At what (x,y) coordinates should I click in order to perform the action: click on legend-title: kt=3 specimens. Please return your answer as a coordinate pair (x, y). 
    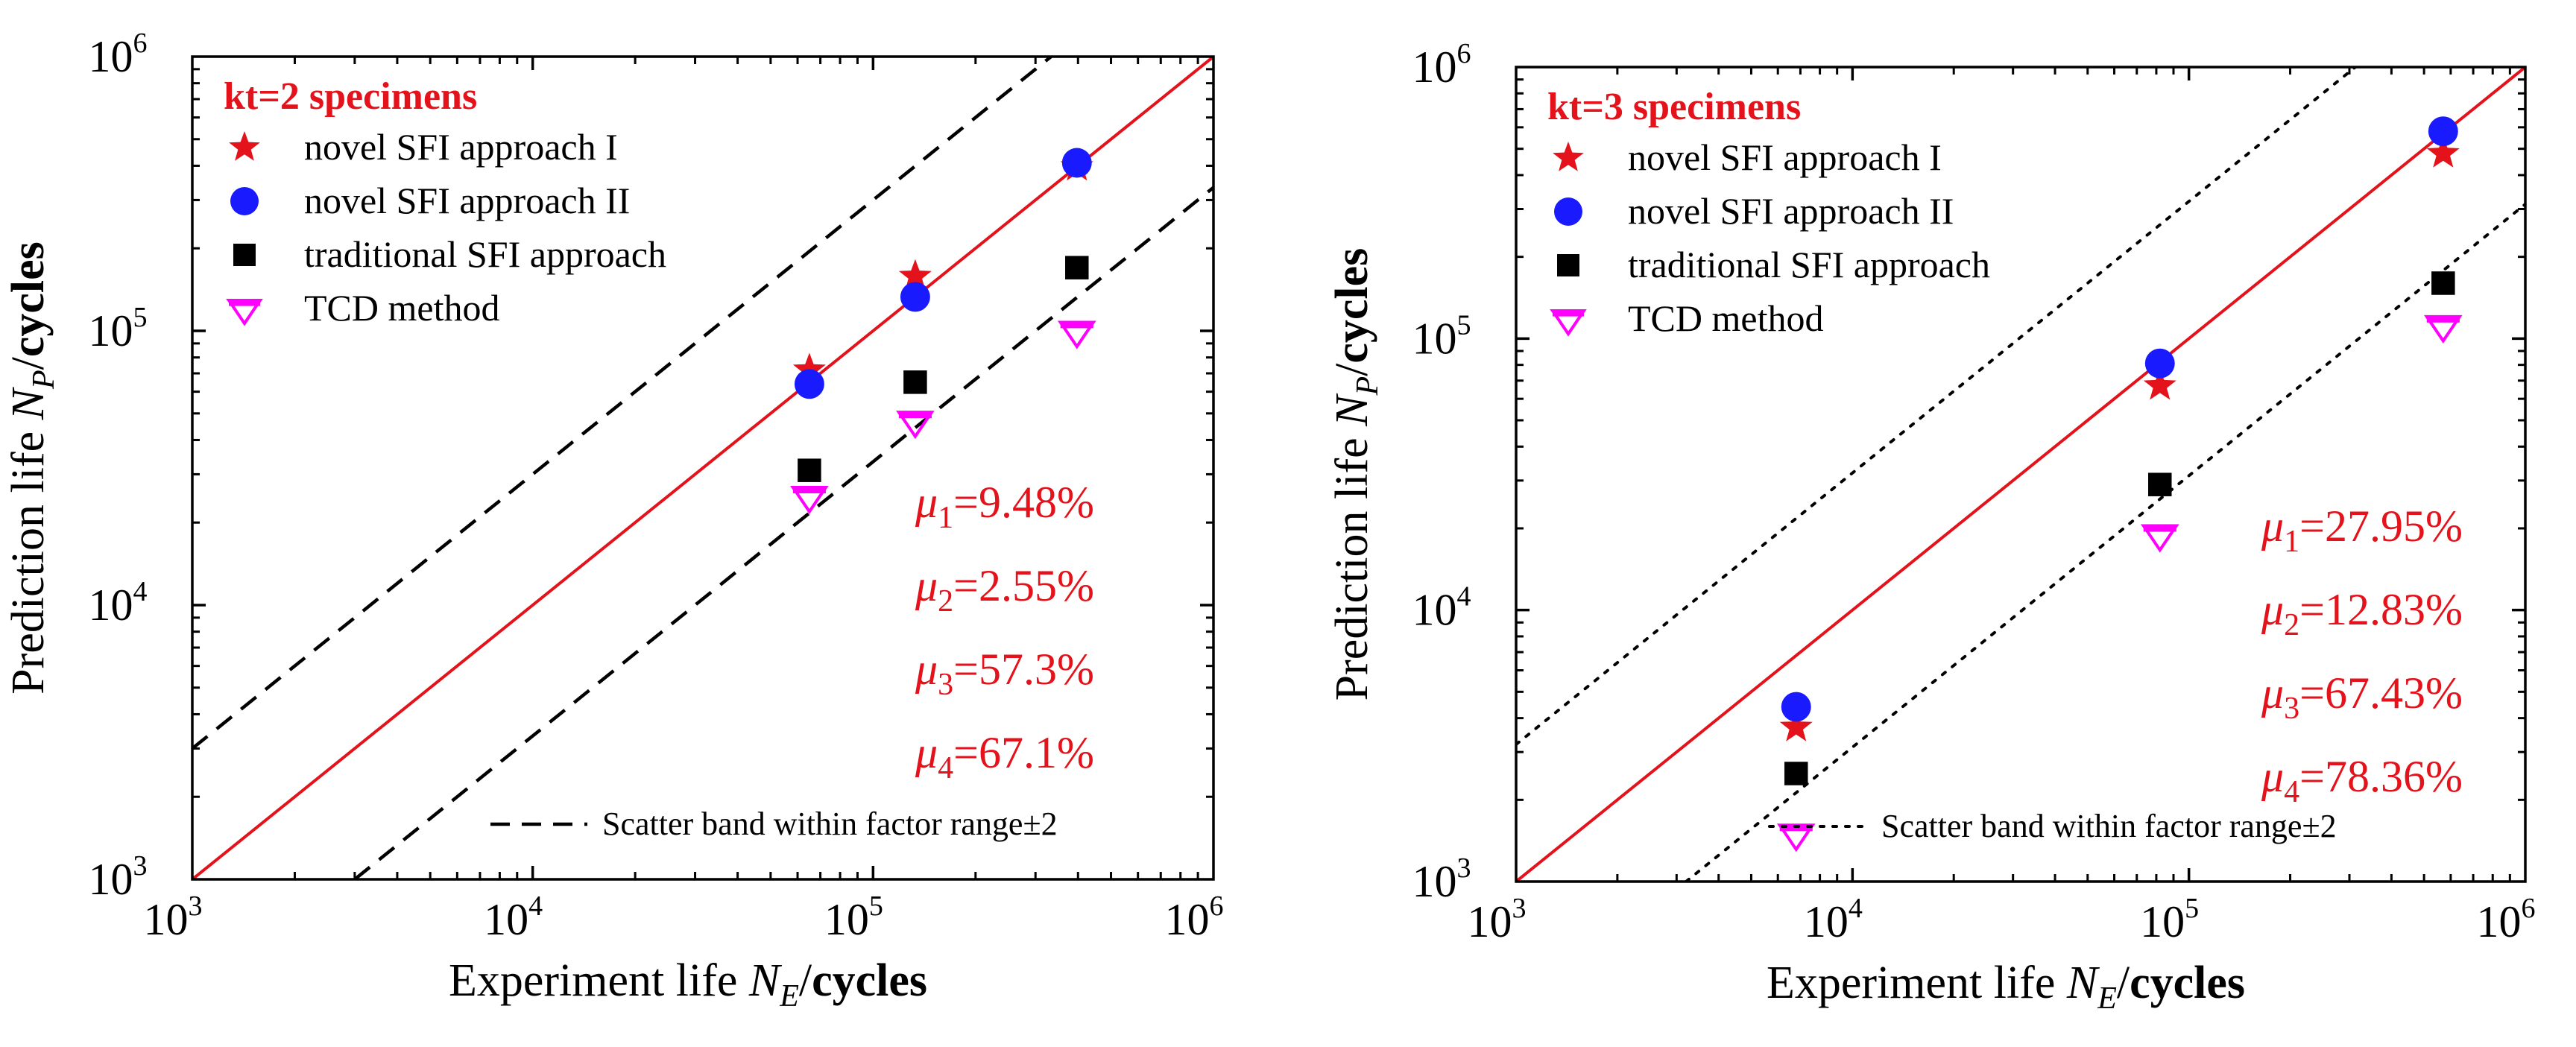
    Looking at the image, I should click on (1674, 107).